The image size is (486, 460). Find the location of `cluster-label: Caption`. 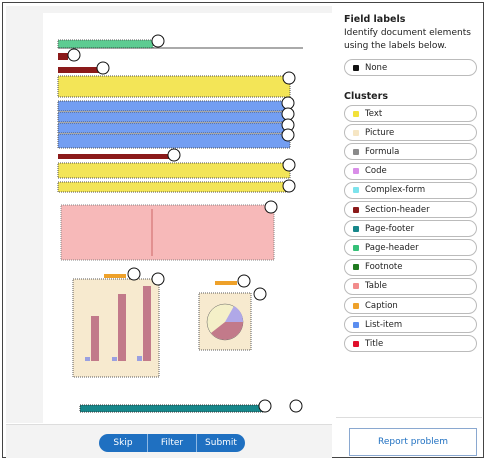

cluster-label: Caption is located at coordinates (381, 305).